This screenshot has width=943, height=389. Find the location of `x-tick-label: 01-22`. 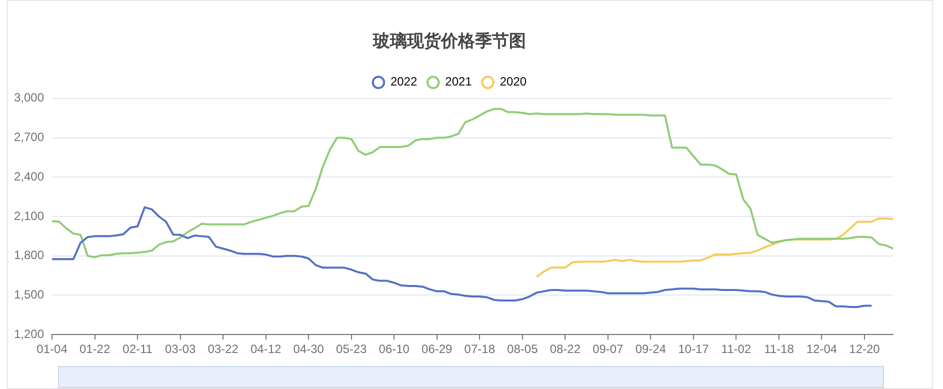

x-tick-label: 01-22 is located at coordinates (94, 349).